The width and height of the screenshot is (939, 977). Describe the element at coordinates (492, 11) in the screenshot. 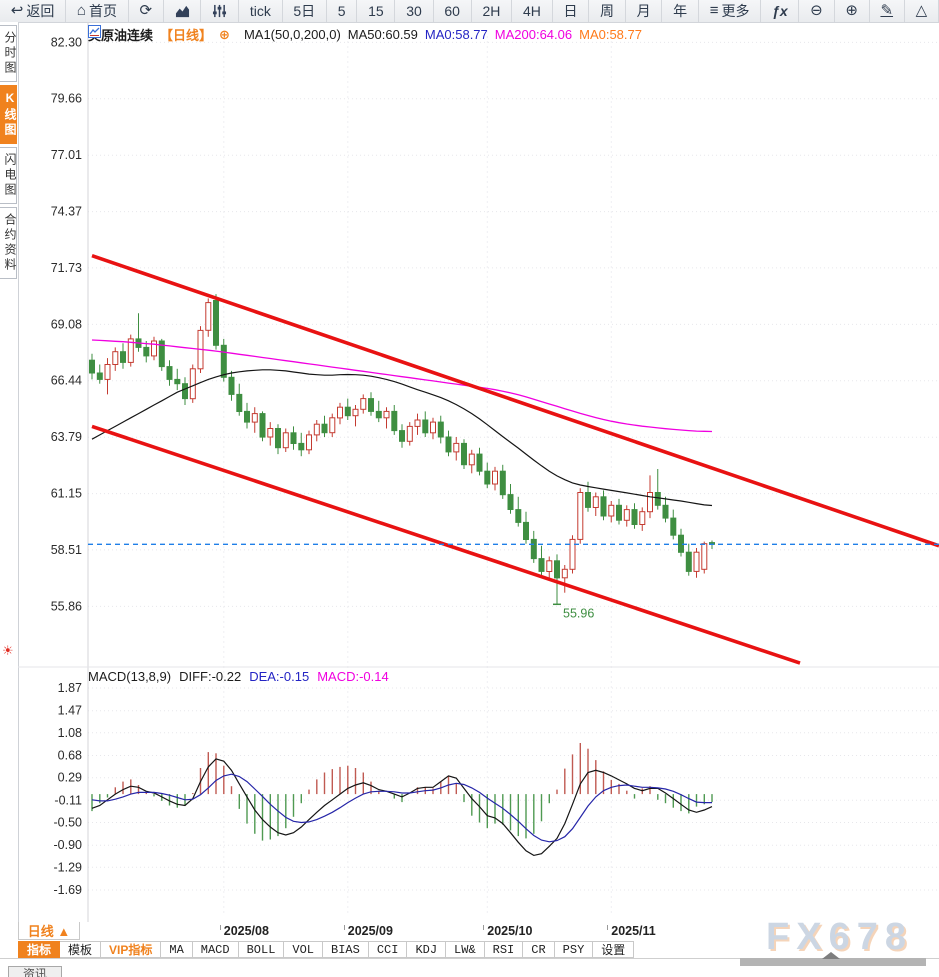

I see `interval-2h-button: 2H` at that location.